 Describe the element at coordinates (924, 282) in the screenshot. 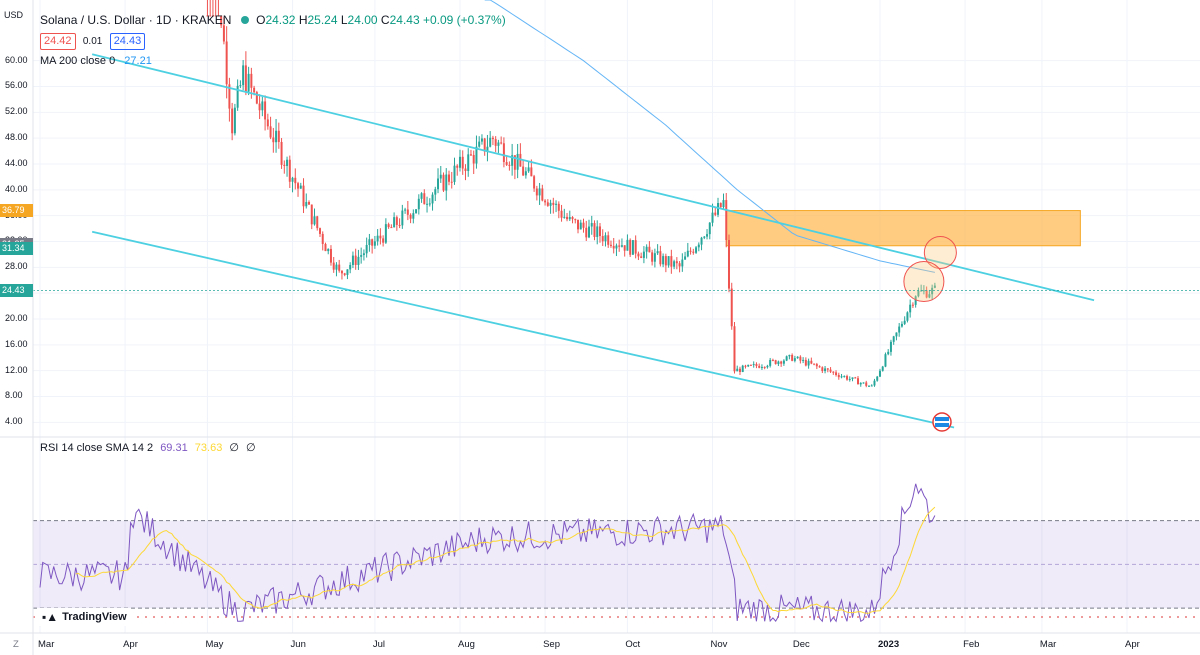

I see `highlight-circle-lower` at that location.